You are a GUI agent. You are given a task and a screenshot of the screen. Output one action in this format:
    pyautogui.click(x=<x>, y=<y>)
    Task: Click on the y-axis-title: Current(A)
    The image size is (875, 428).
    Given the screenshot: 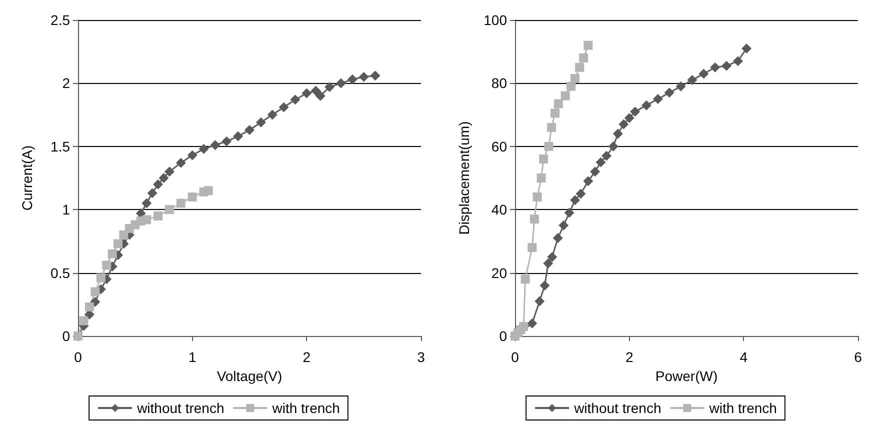 What is the action you would take?
    pyautogui.click(x=27, y=178)
    